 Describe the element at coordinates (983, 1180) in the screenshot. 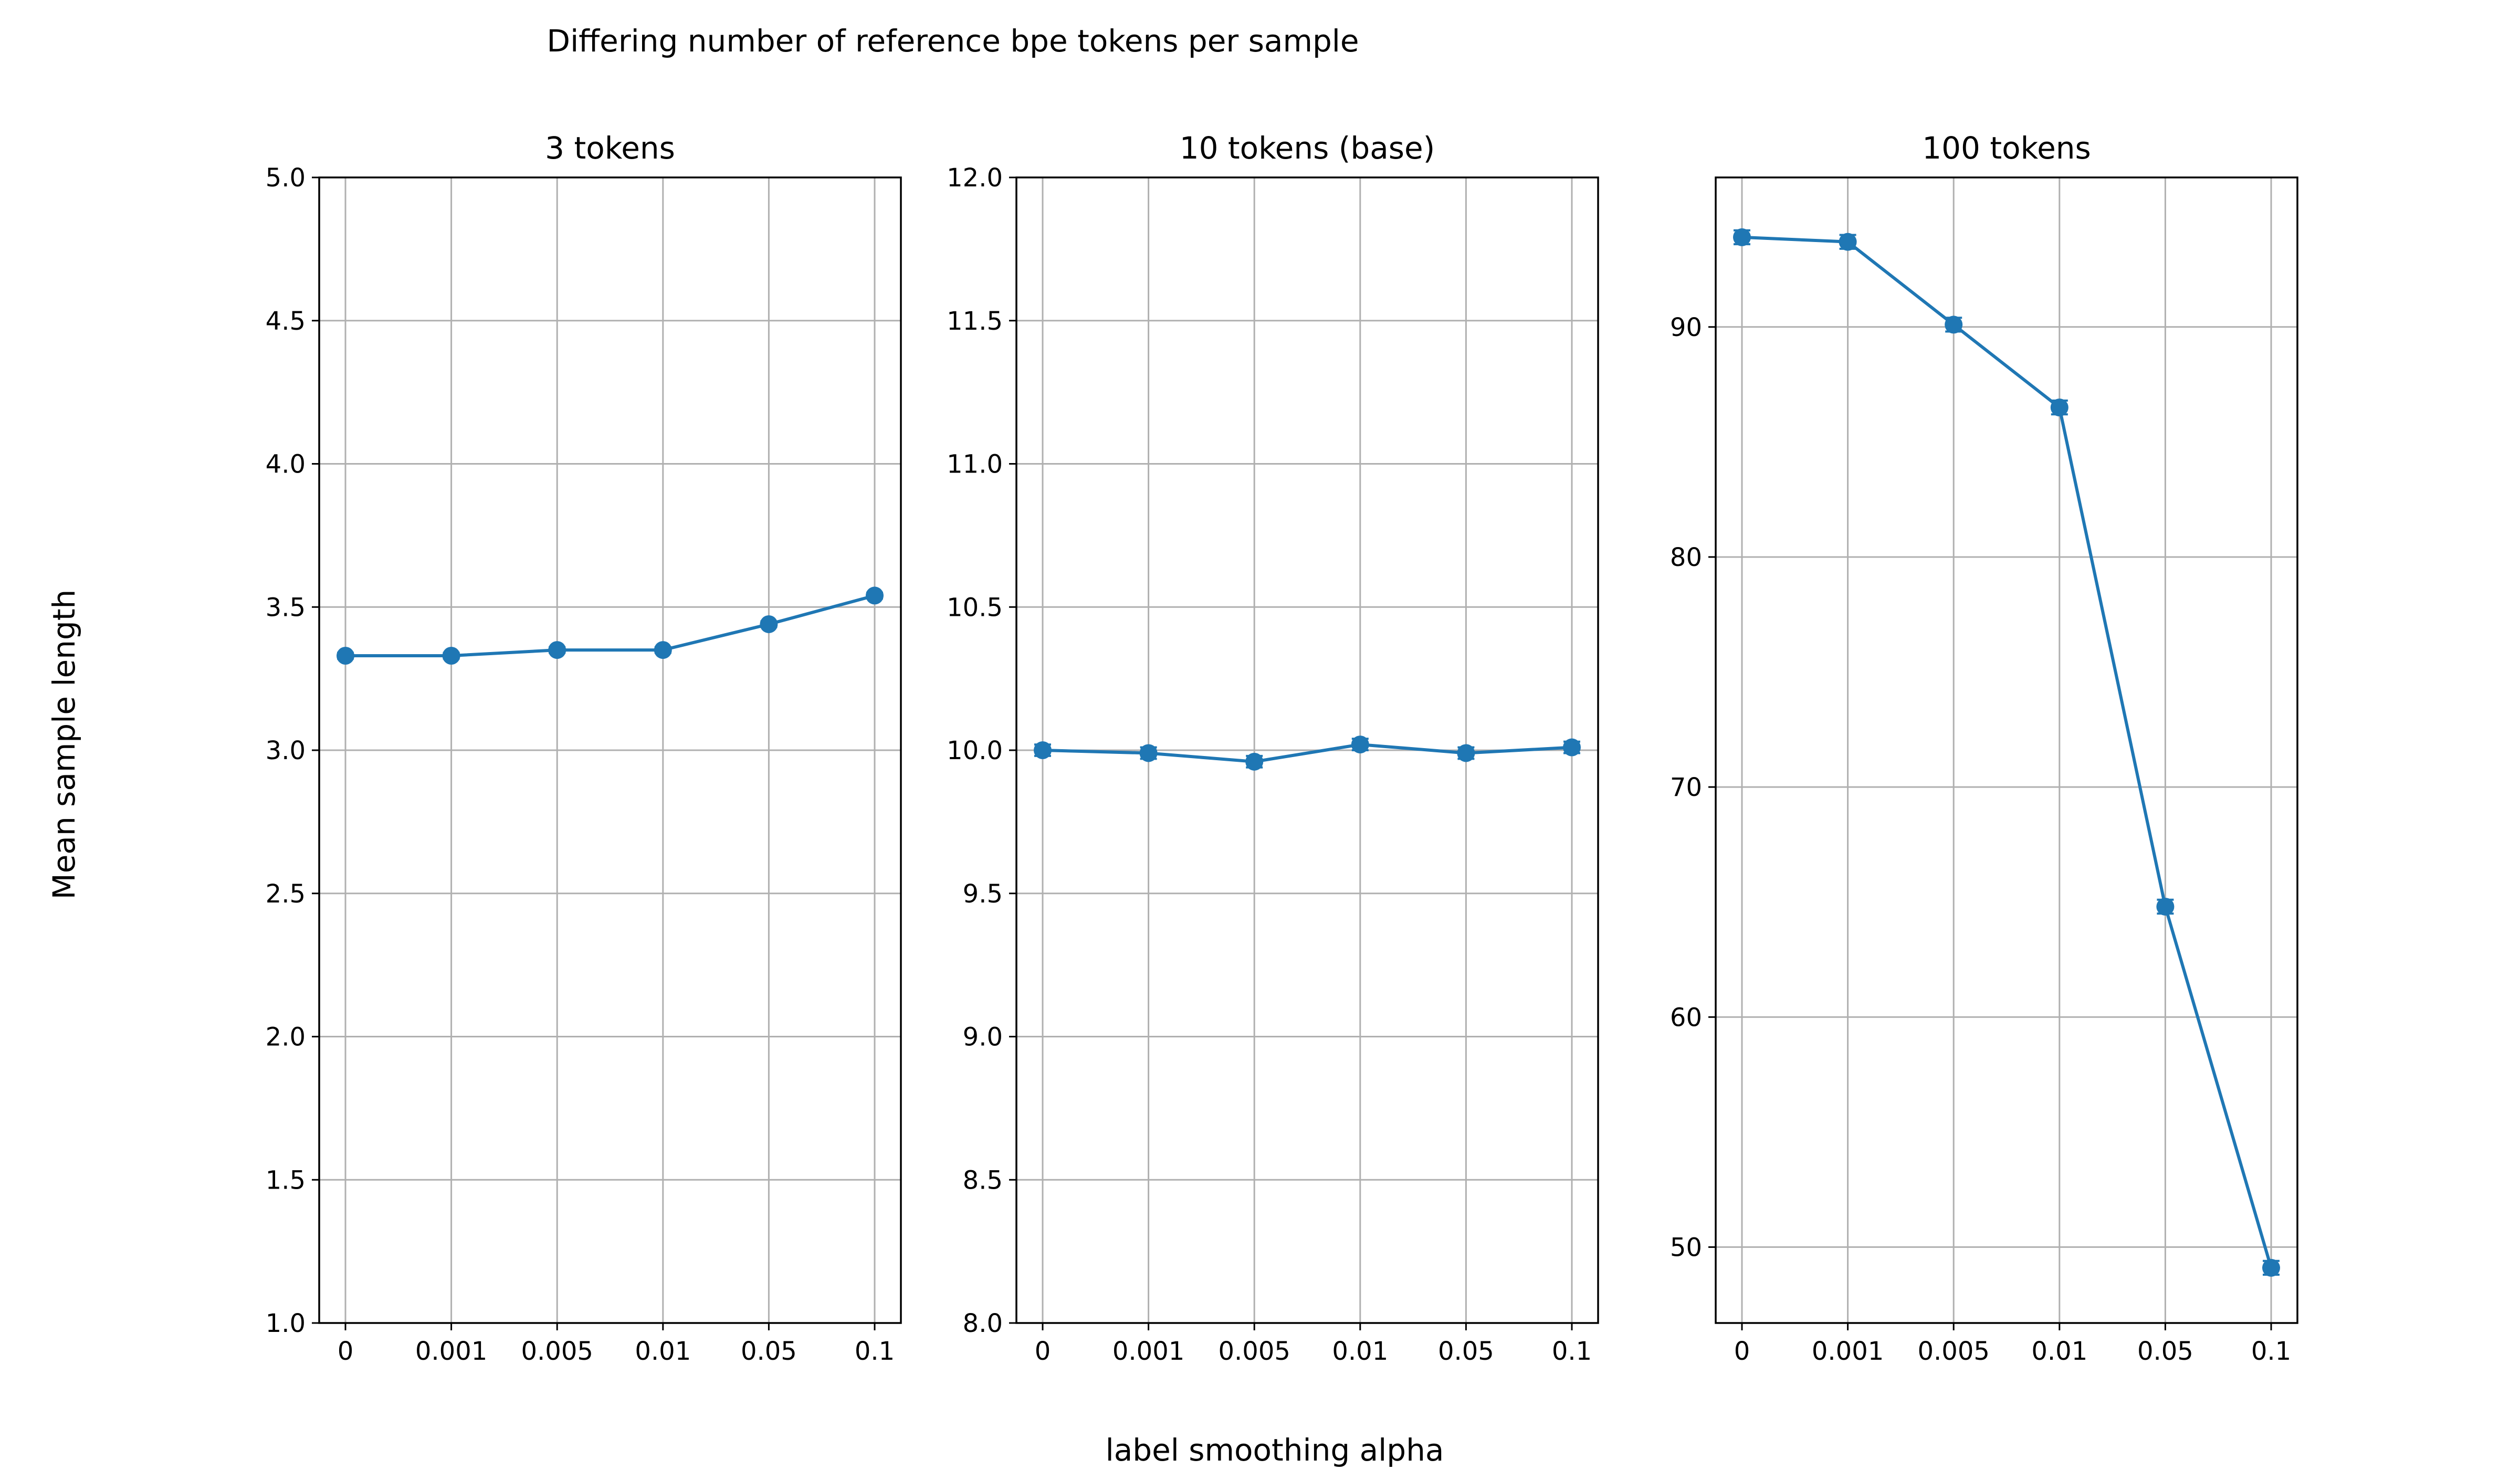

I see `y-tick-label: 8.5` at that location.